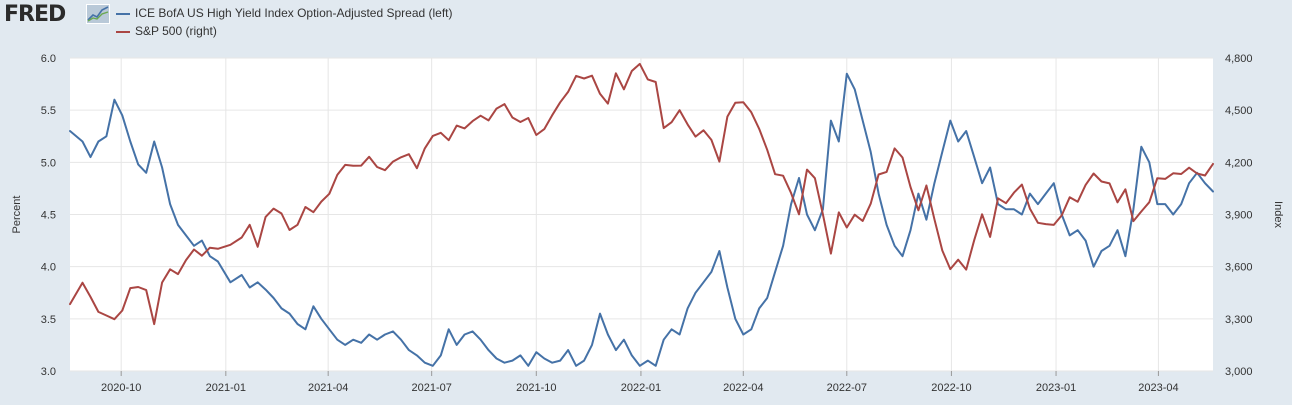 This screenshot has width=1292, height=405. Describe the element at coordinates (121, 388) in the screenshot. I see `x-tick-label: 2020-10` at that location.